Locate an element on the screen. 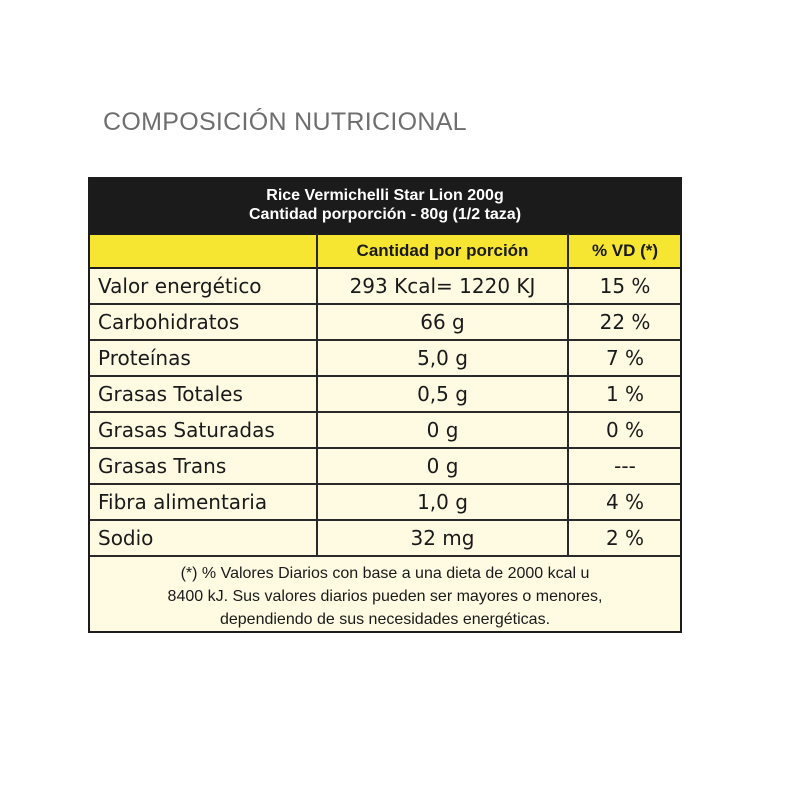 This screenshot has height=800, width=800. nutrient-amount: 5,0 g is located at coordinates (442, 358).